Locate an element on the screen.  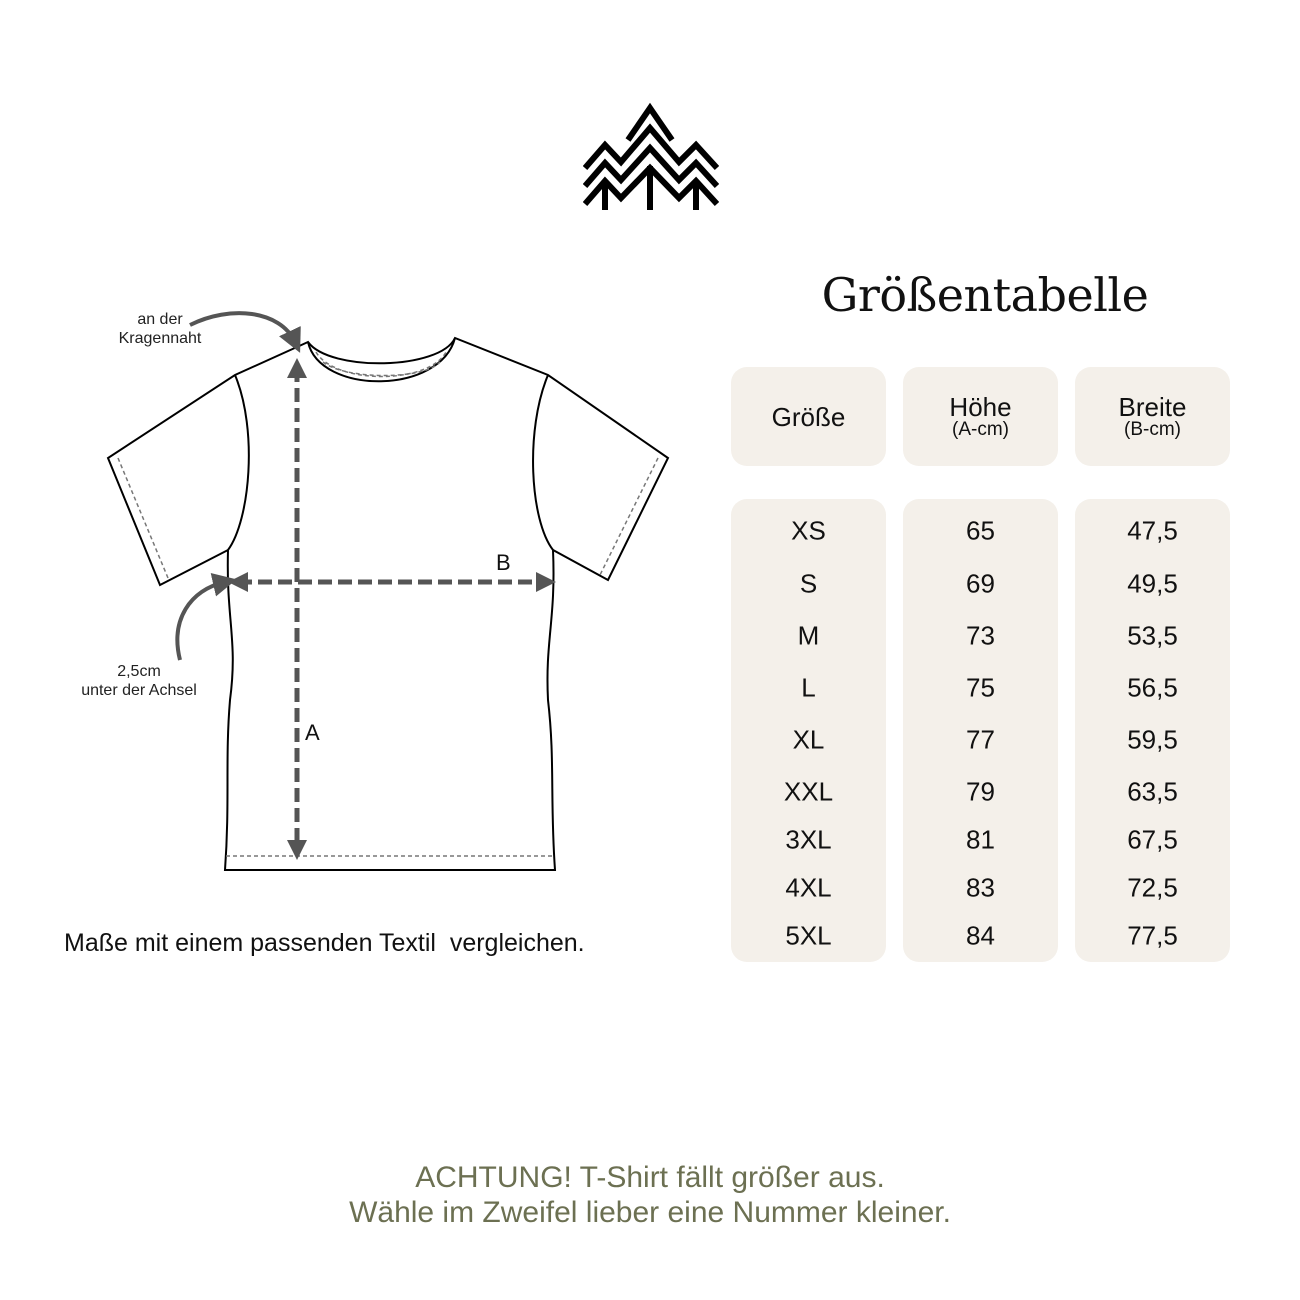
table-cell: 53,5 is located at coordinates (1152, 635).